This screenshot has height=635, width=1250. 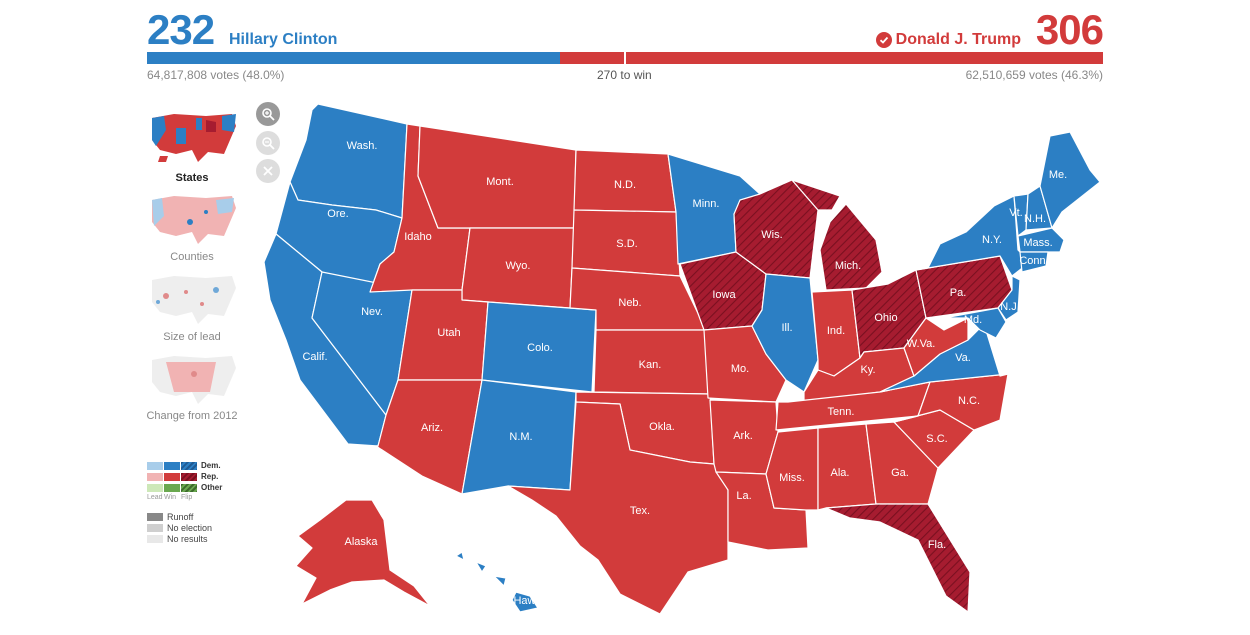 I want to click on view-thumb-size-of-lead, so click(x=192, y=302).